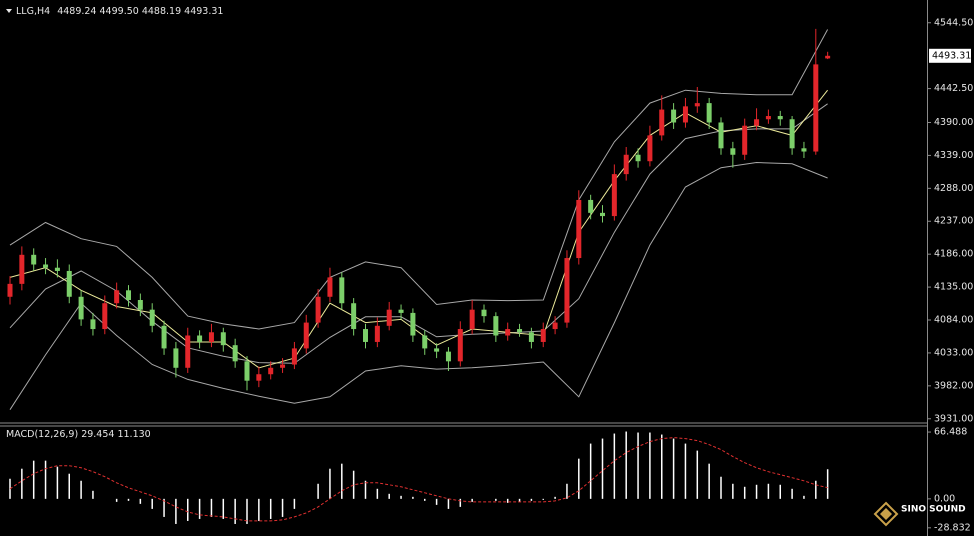 This screenshot has height=536, width=974. I want to click on y-tick-label: 4442.50, so click(953, 88).